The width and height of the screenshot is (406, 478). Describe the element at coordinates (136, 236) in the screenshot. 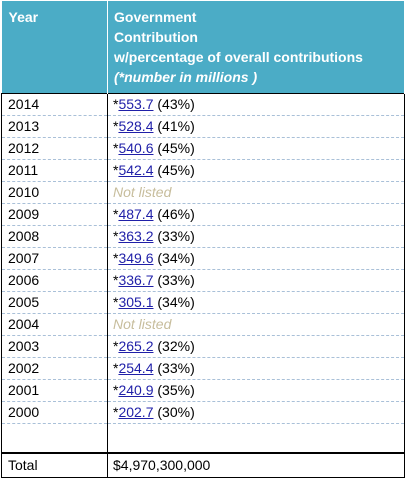

I see `contribution-value-link: 363.2` at that location.